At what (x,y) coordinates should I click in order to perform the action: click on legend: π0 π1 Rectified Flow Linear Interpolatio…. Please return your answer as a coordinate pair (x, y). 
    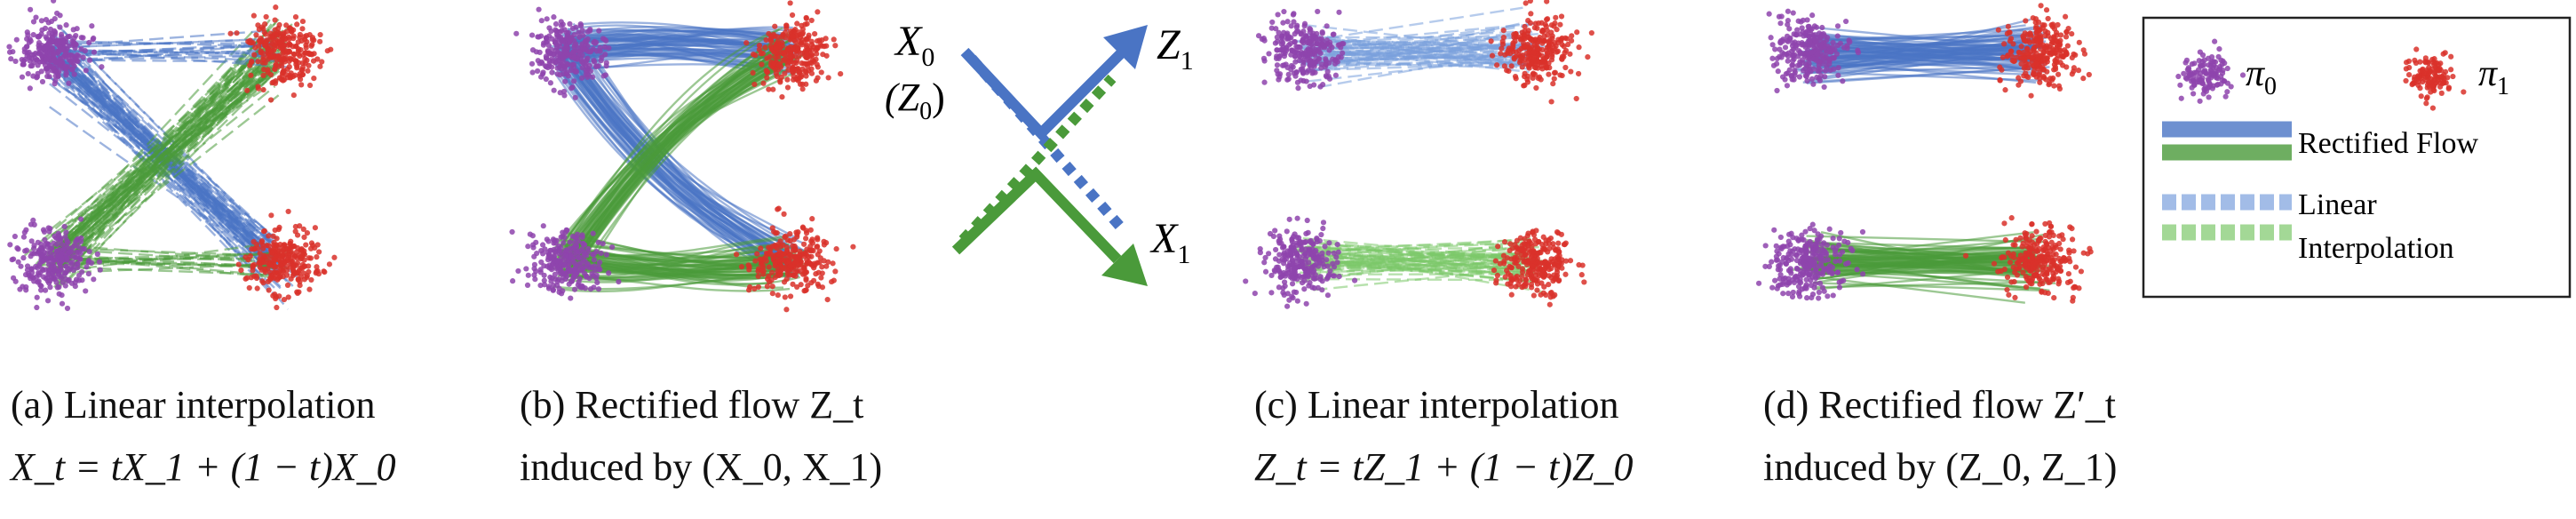
    Looking at the image, I should click on (2357, 157).